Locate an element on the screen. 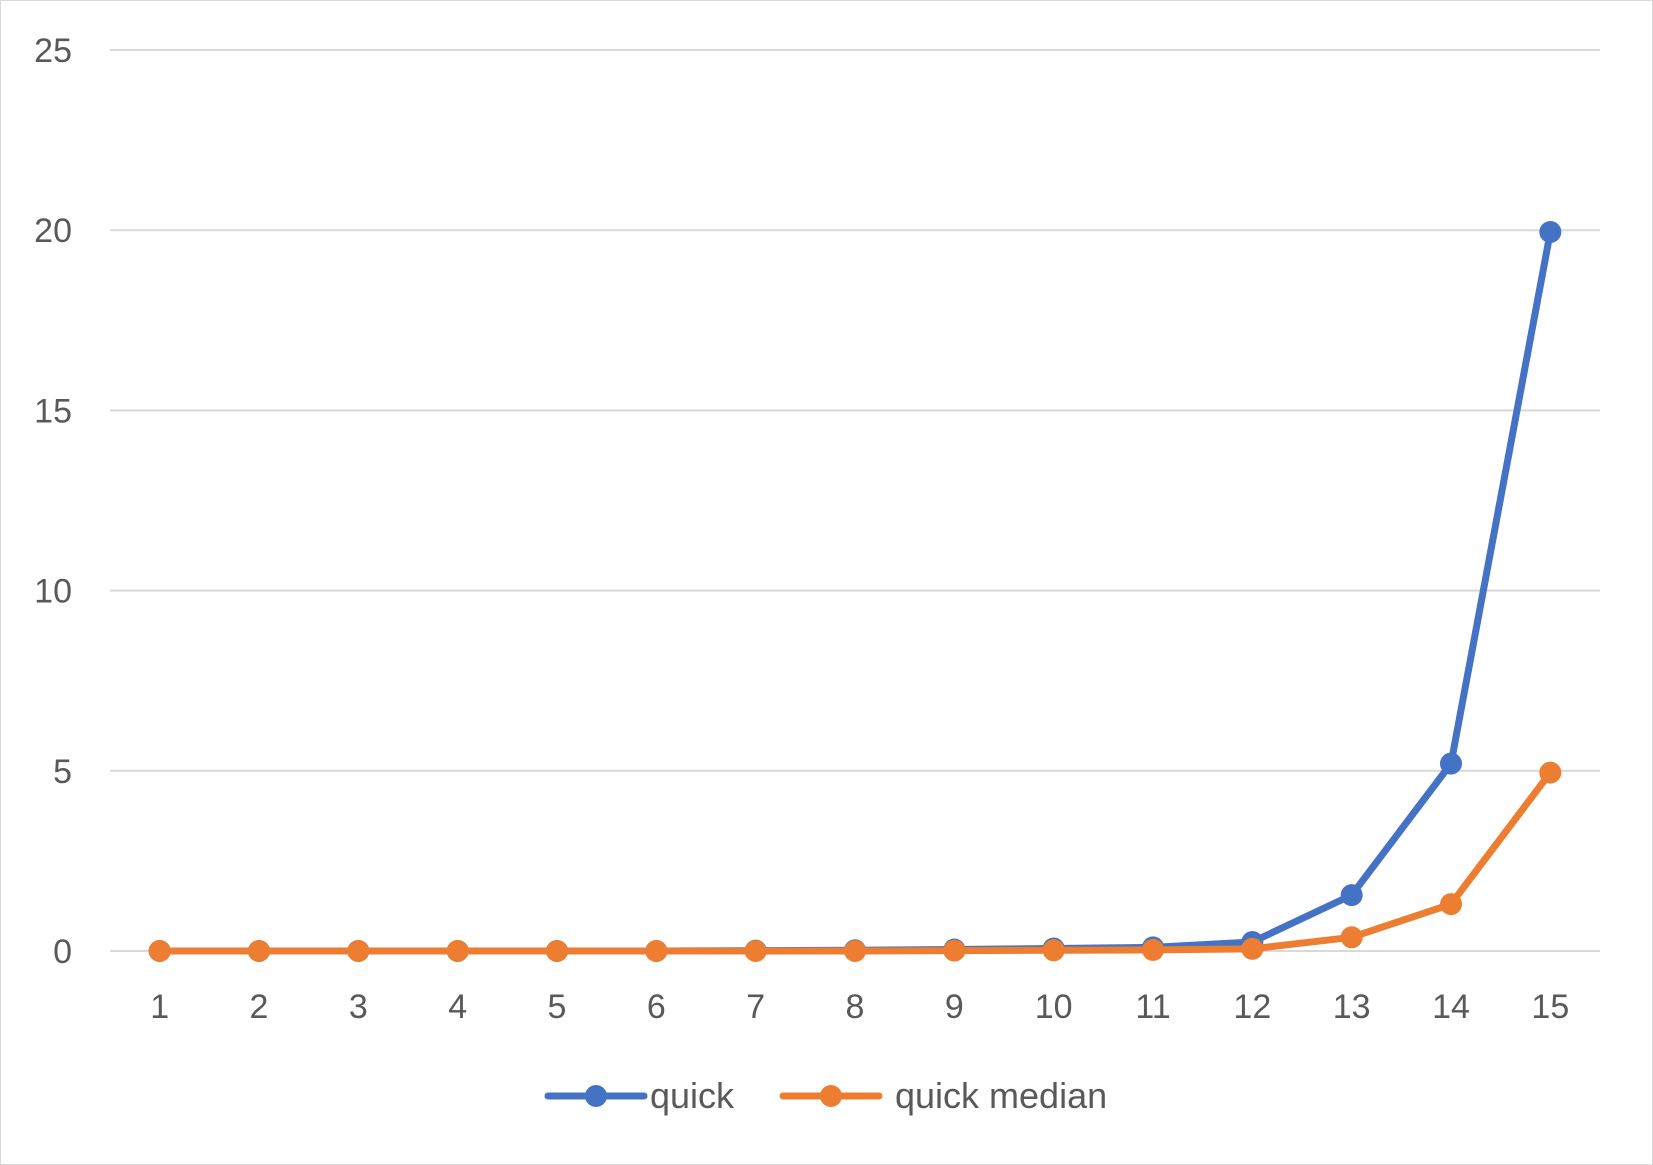 The image size is (1653, 1165). x-tick-label: 10 is located at coordinates (1054, 1007).